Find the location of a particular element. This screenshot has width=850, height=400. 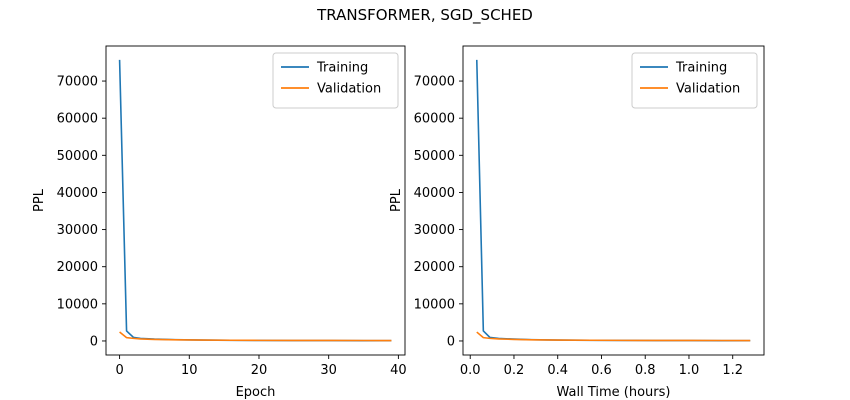

x-tick-label: 0 is located at coordinates (119, 370).